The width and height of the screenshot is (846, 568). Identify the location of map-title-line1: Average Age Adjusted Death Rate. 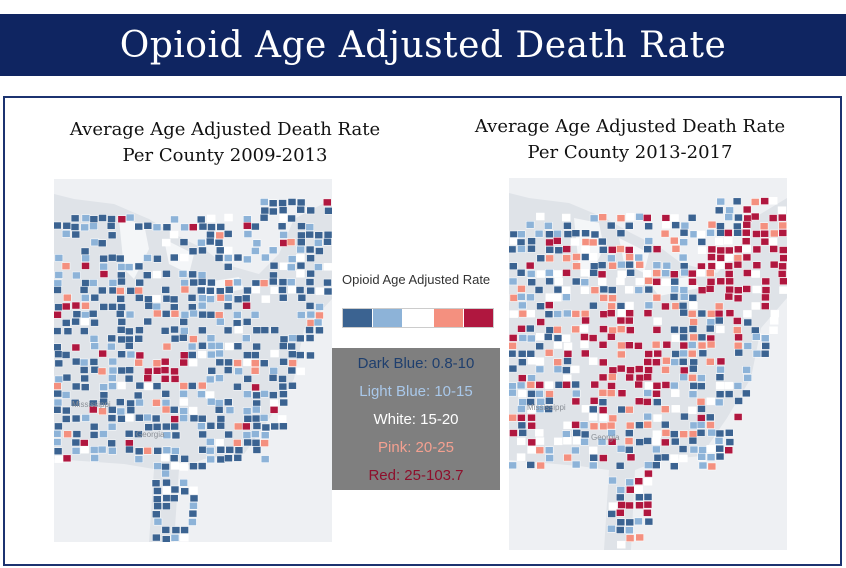
(225, 129).